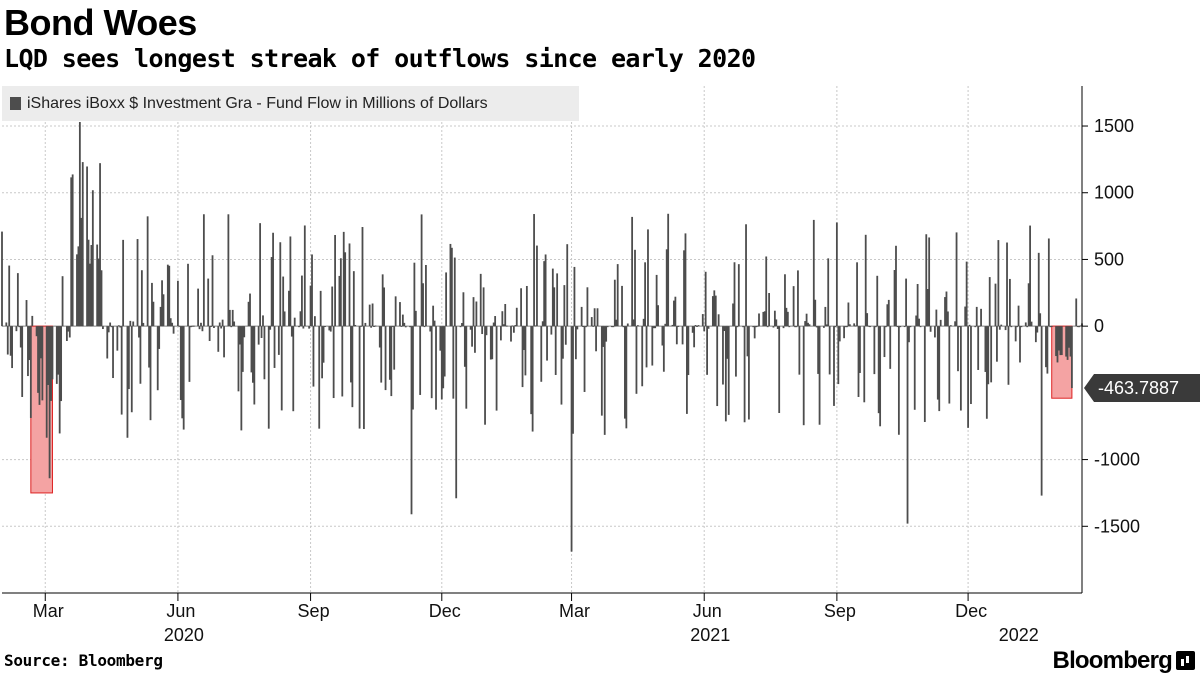 This screenshot has height=675, width=1200. Describe the element at coordinates (1109, 259) in the screenshot. I see `y-tick-label: 500` at that location.